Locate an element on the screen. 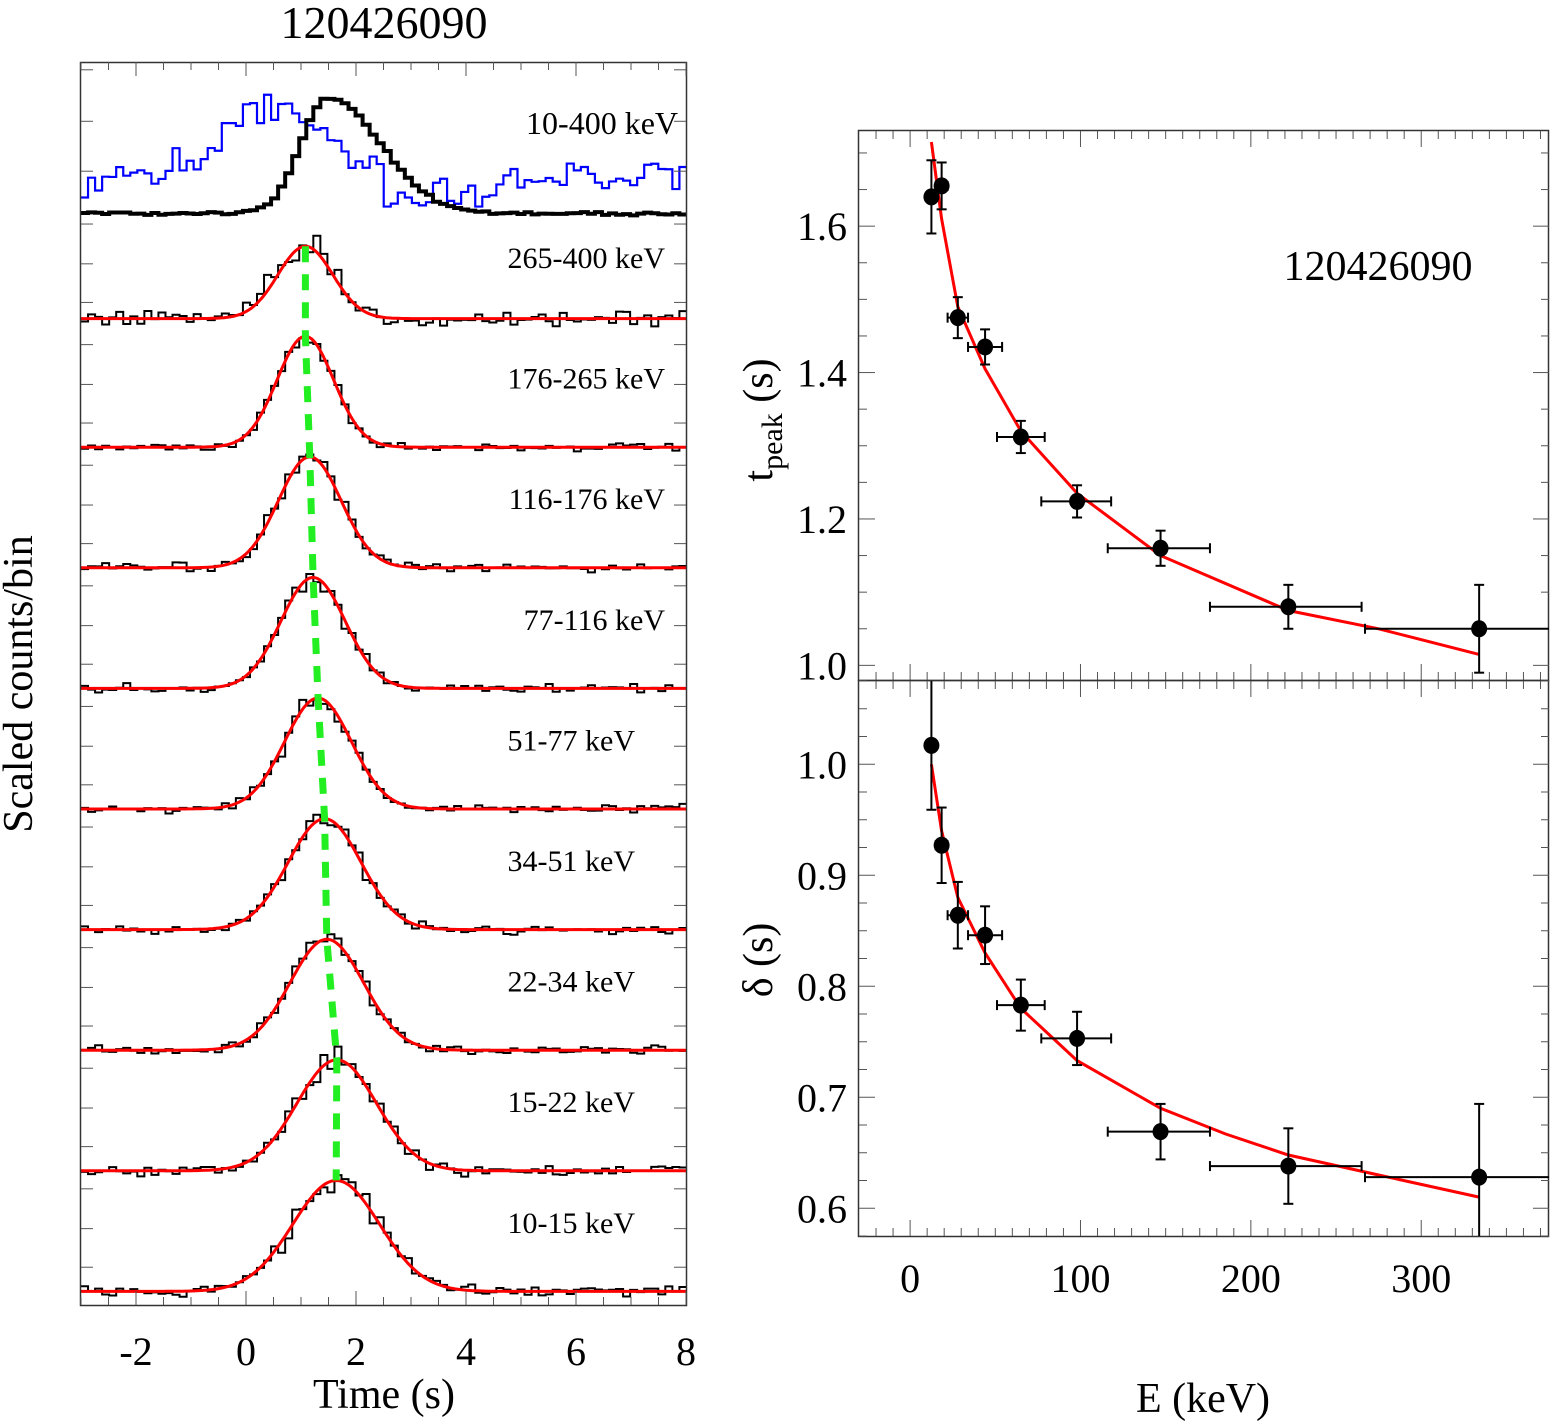  band-panel: 15-22 keV is located at coordinates (384, 1111).